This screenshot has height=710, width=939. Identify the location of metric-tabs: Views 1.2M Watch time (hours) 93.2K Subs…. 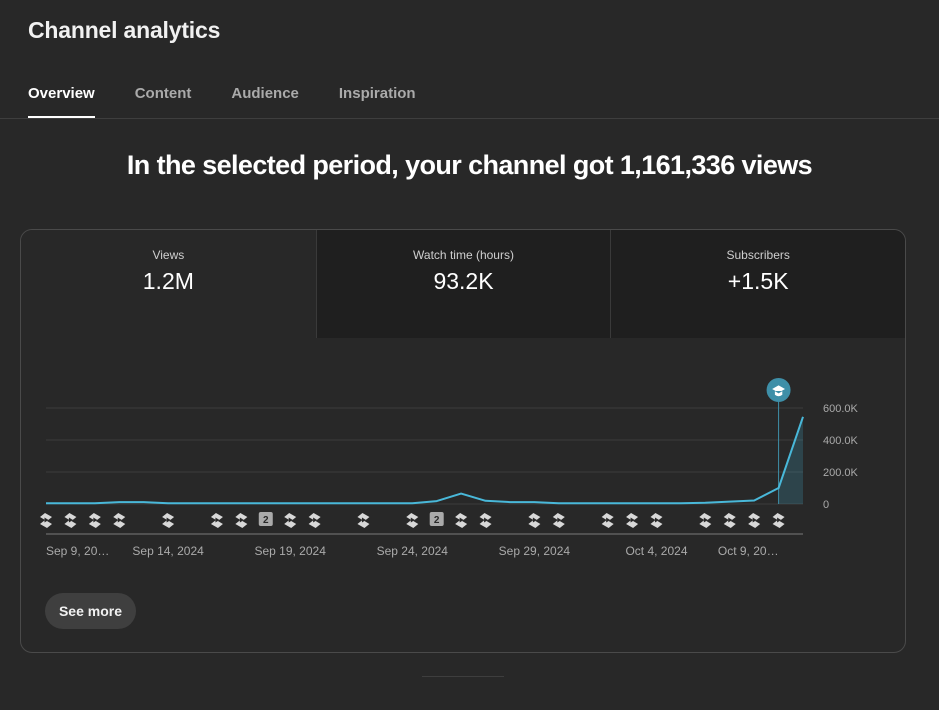
(463, 284).